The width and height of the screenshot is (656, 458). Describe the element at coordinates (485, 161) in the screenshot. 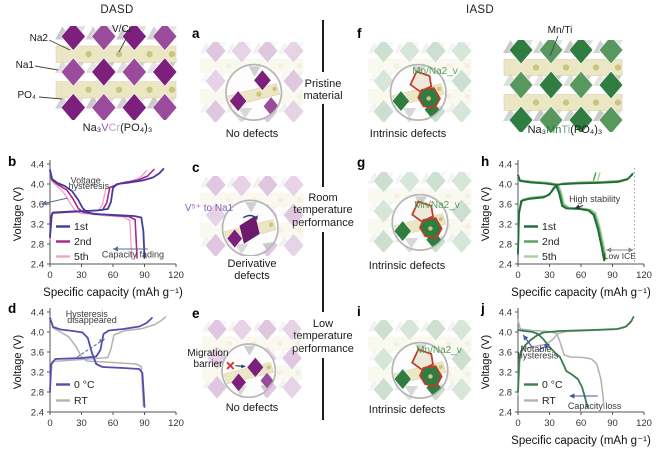

I see `panel-letter-h: h` at that location.